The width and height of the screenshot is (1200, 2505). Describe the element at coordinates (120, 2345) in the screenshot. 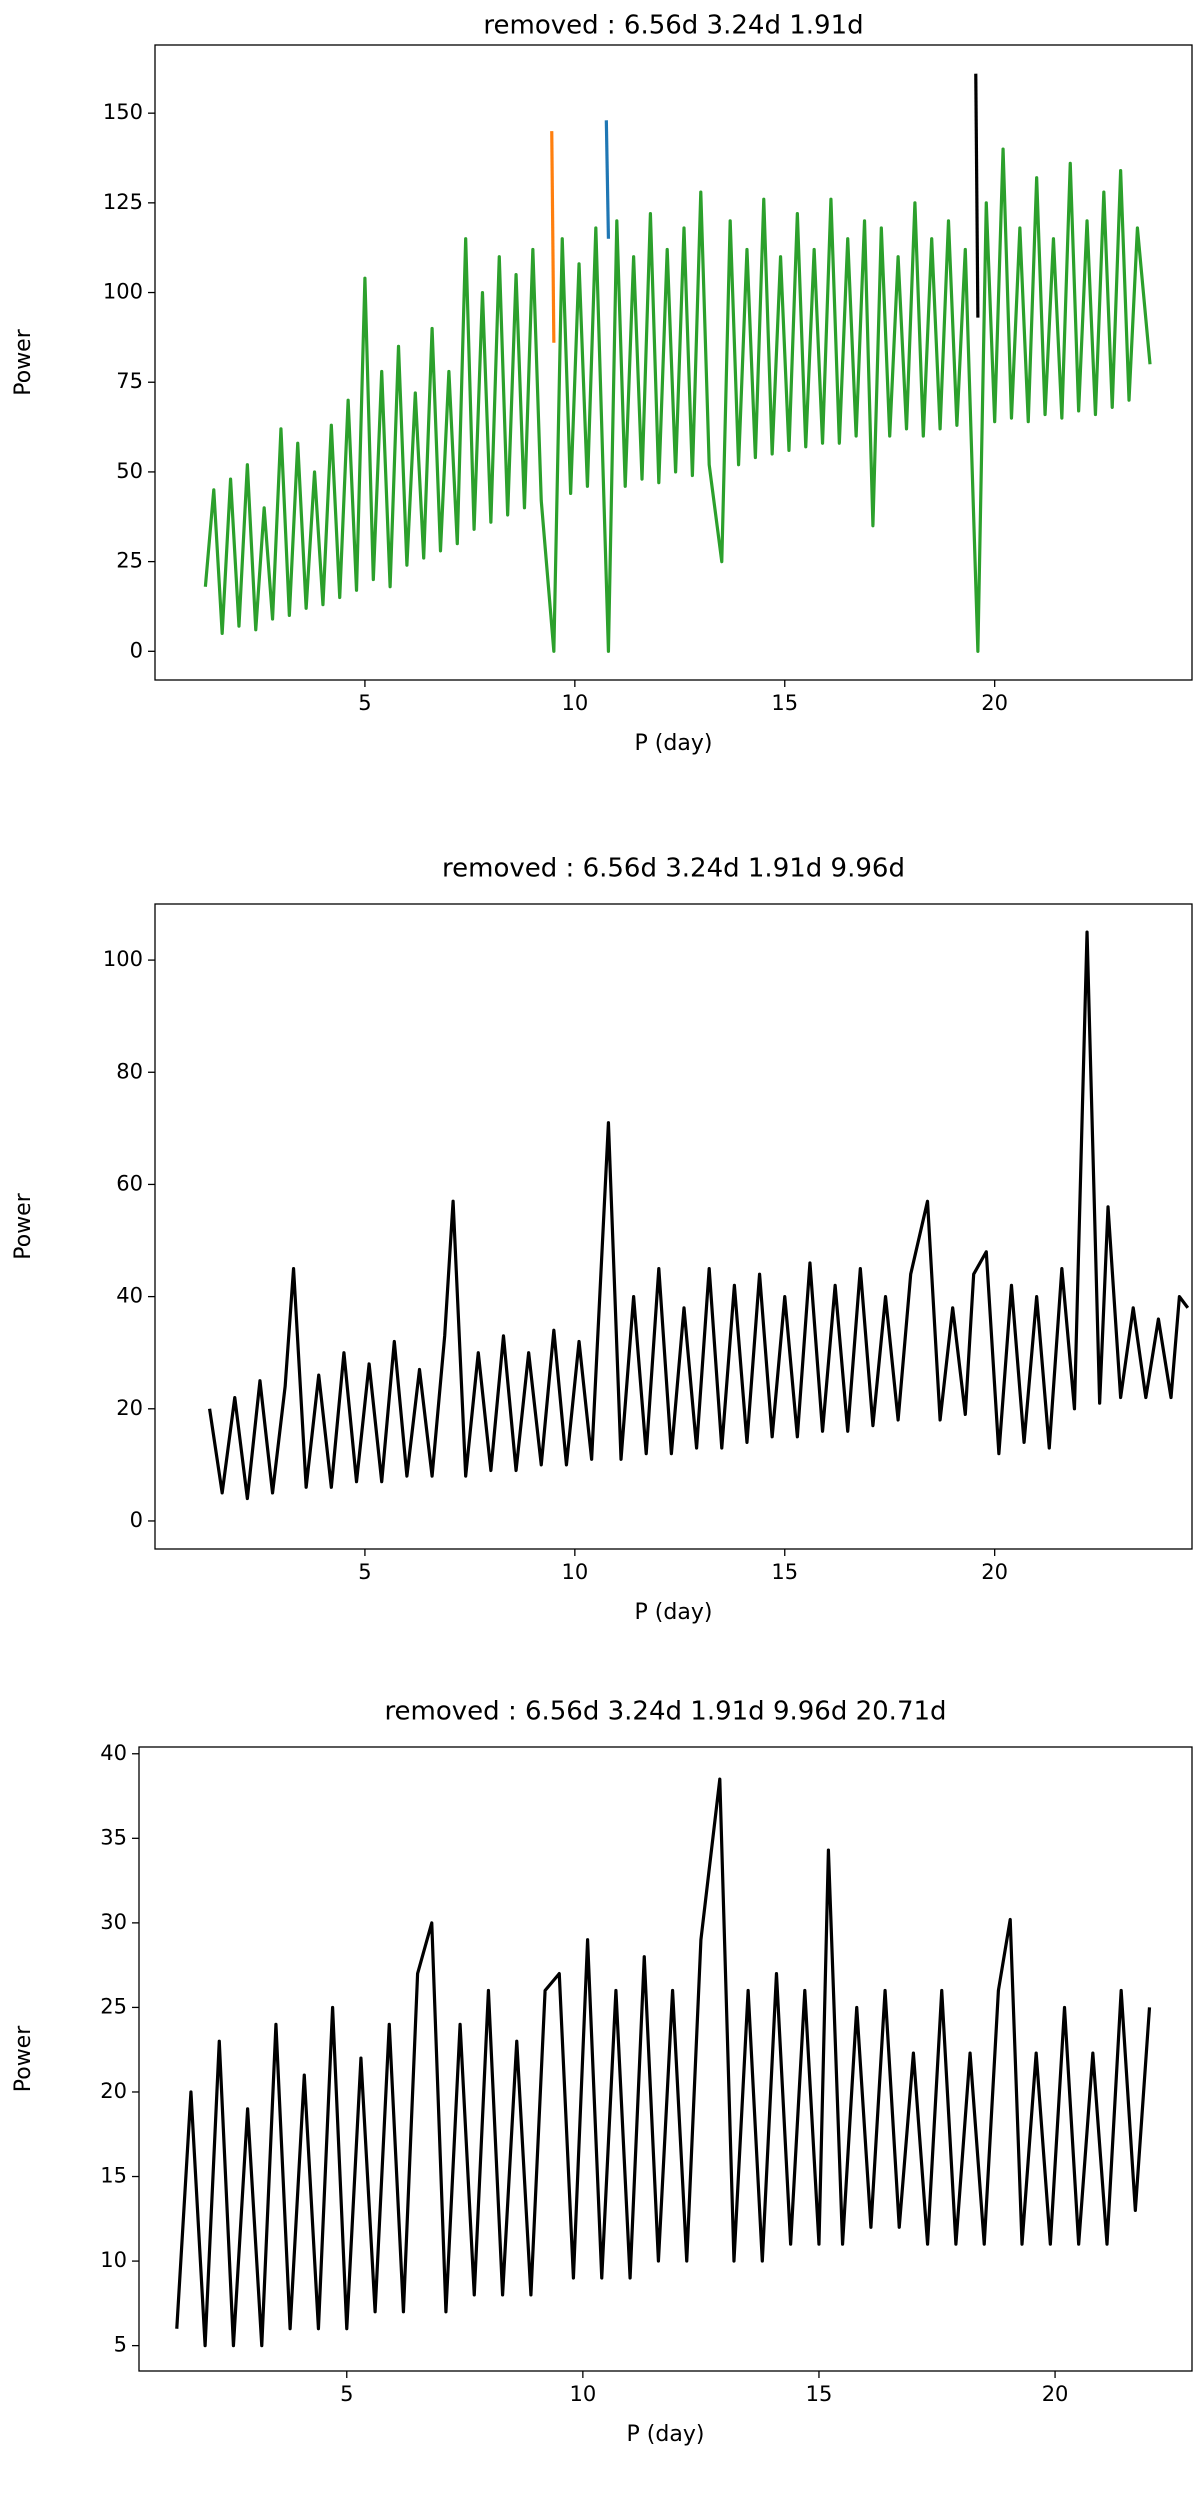

I see `y-tick-label: 5` at that location.